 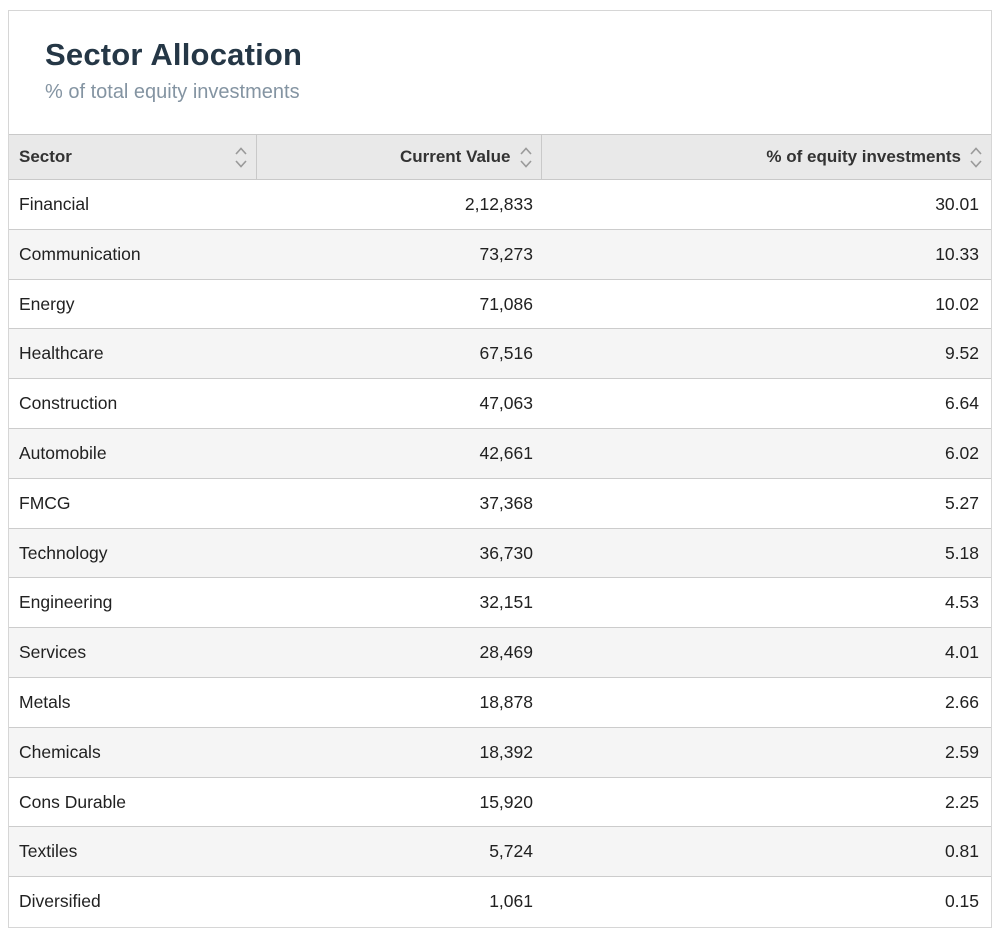 I want to click on column-header-pct-of-equity: % of equity investments, so click(x=765, y=157).